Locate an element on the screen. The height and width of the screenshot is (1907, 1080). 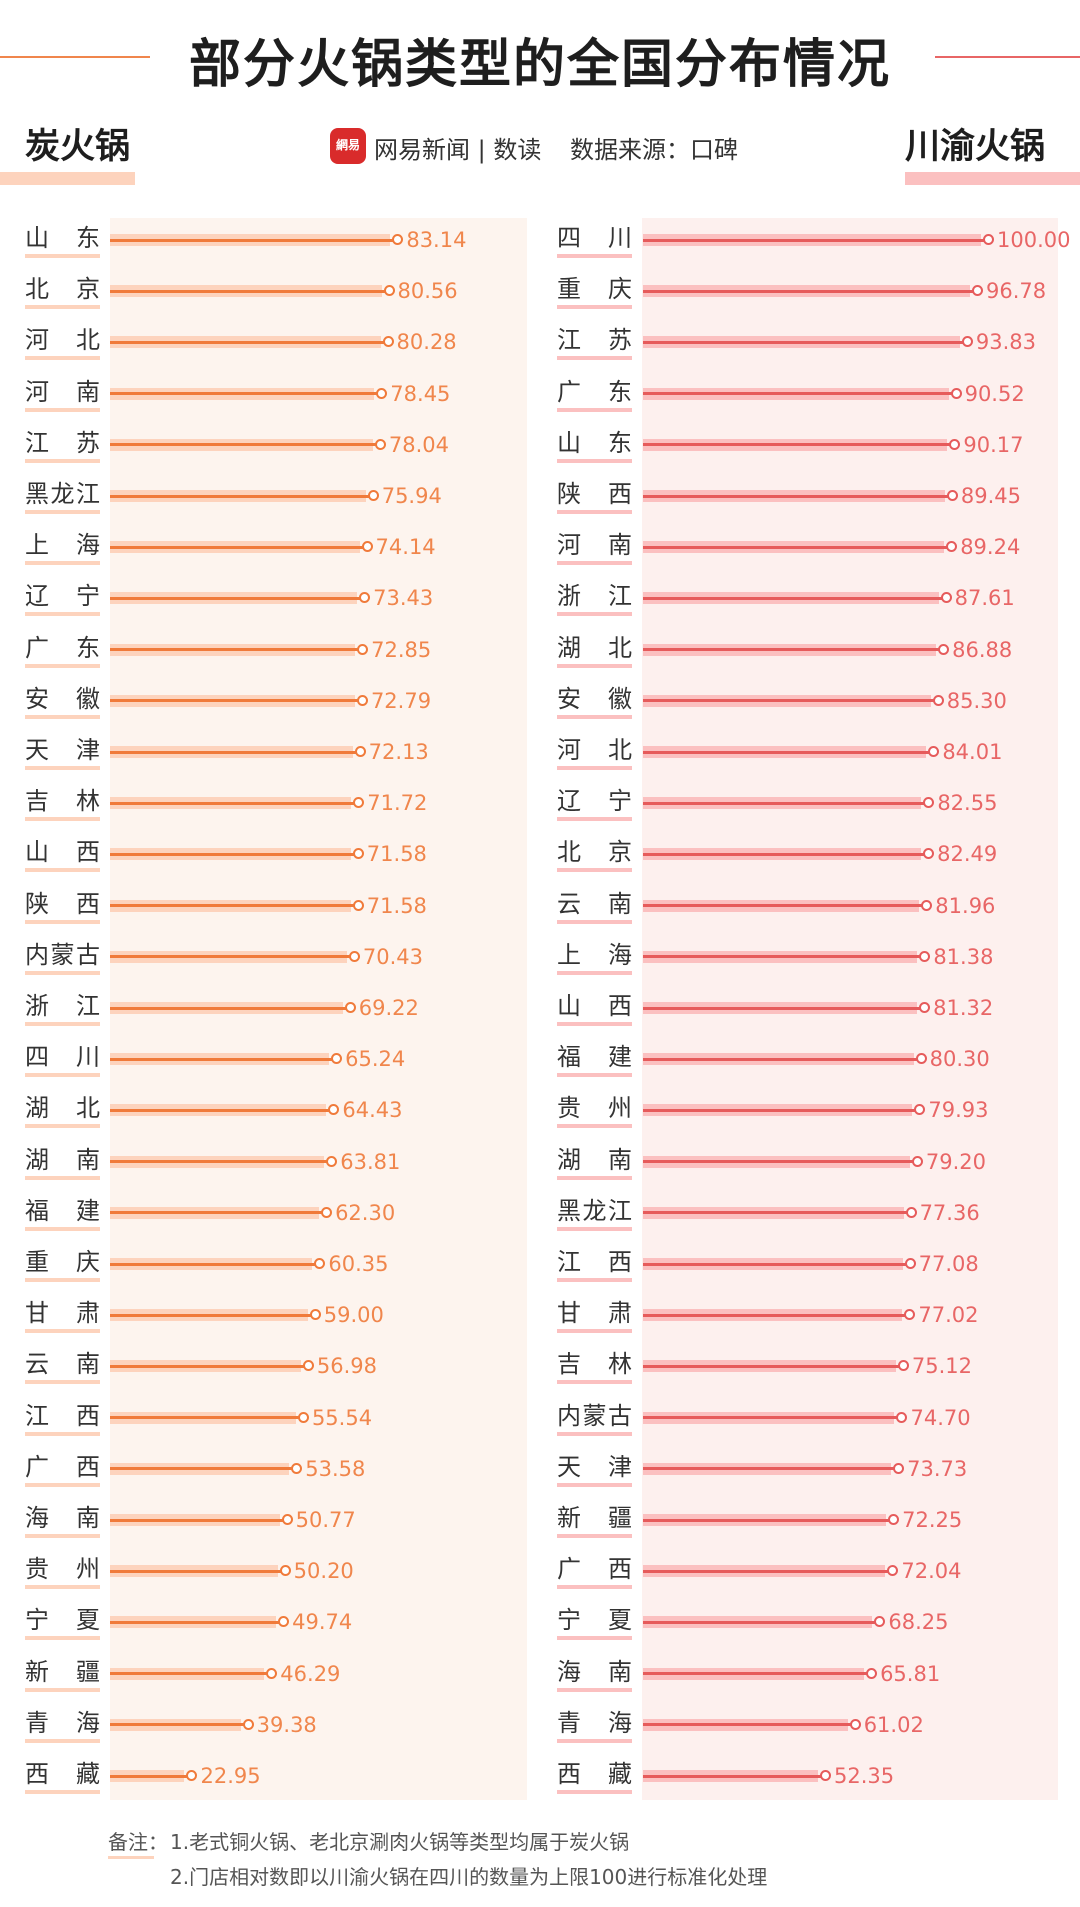
right-chart-title: 川渝火锅 is located at coordinates (975, 147).